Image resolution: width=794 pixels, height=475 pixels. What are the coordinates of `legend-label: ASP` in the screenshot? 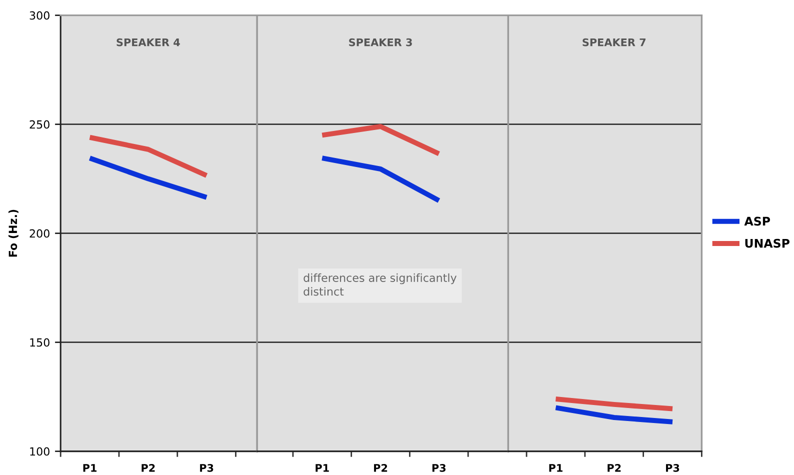 It's located at (757, 221).